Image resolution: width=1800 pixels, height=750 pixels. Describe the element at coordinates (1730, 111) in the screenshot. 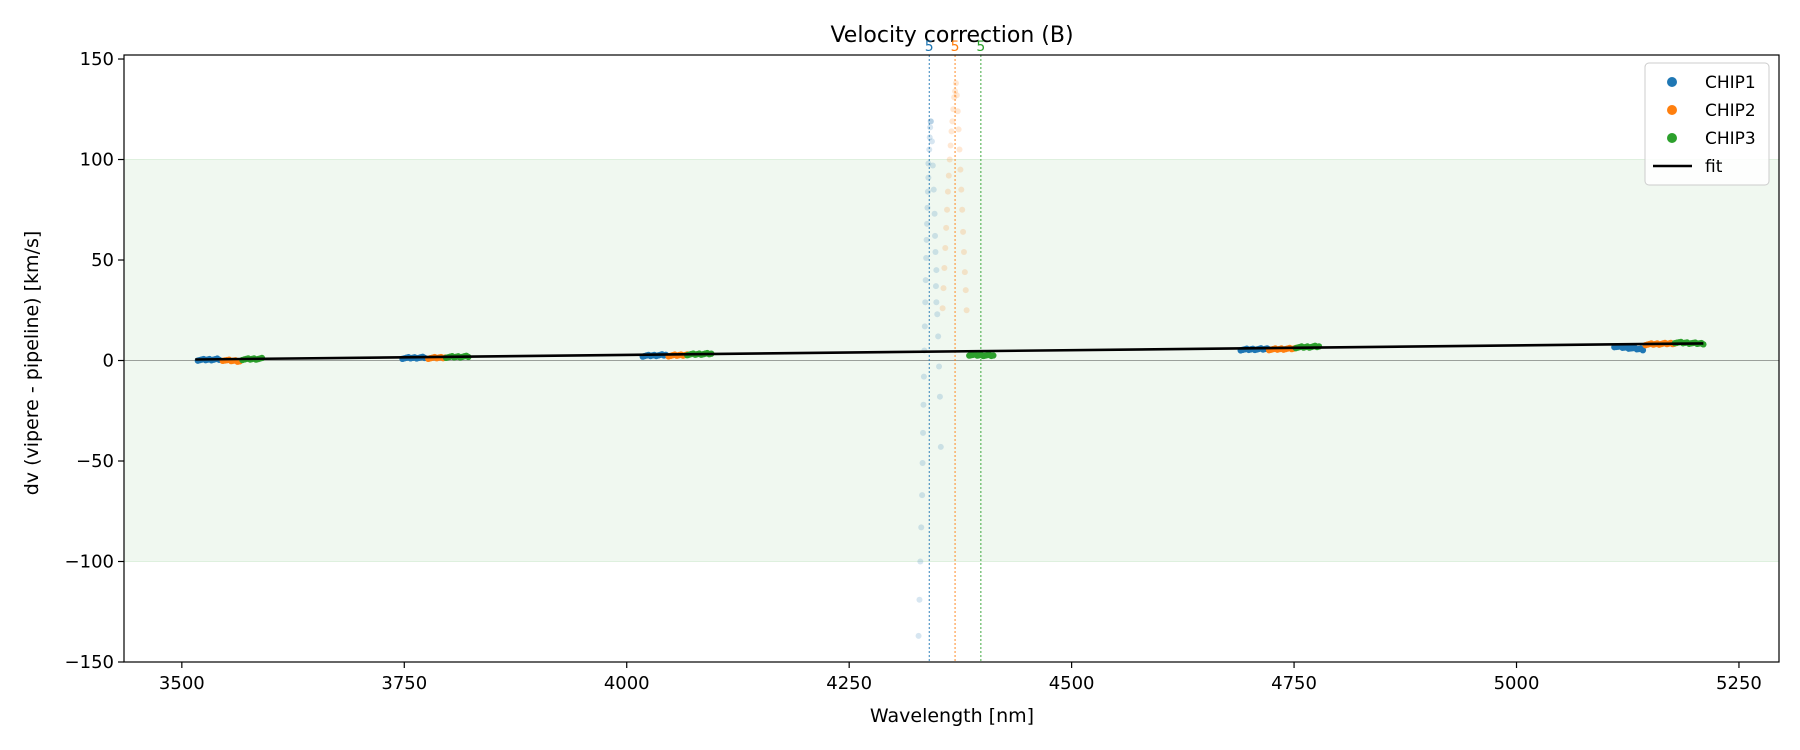

I see `legend-label-chip2: CHIP2` at that location.